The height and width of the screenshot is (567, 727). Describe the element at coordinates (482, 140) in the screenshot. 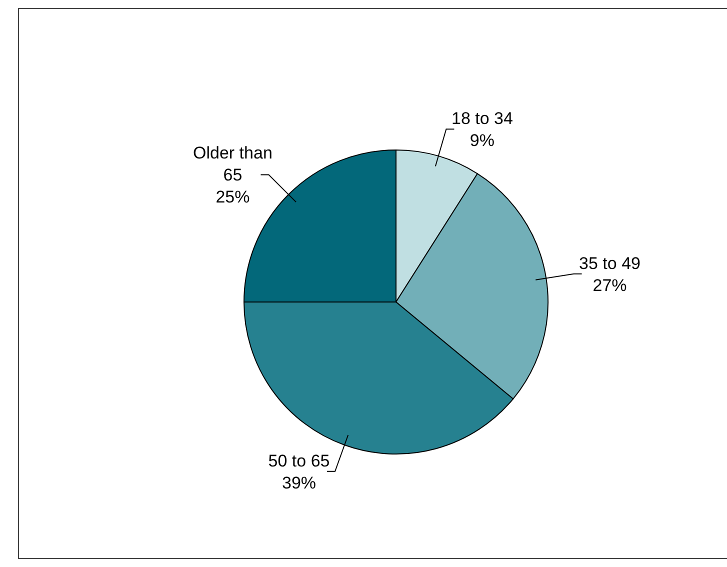

I see `data-label: 9%` at that location.